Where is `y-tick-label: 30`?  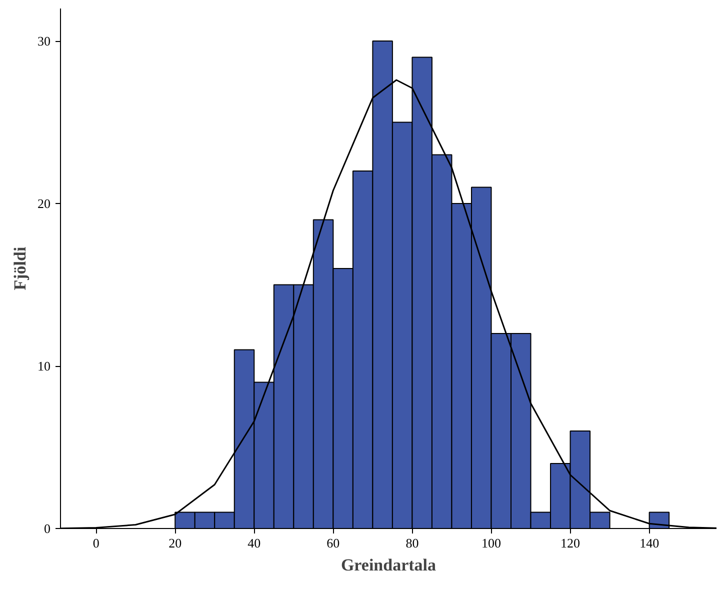
y-tick-label: 30 is located at coordinates (44, 41).